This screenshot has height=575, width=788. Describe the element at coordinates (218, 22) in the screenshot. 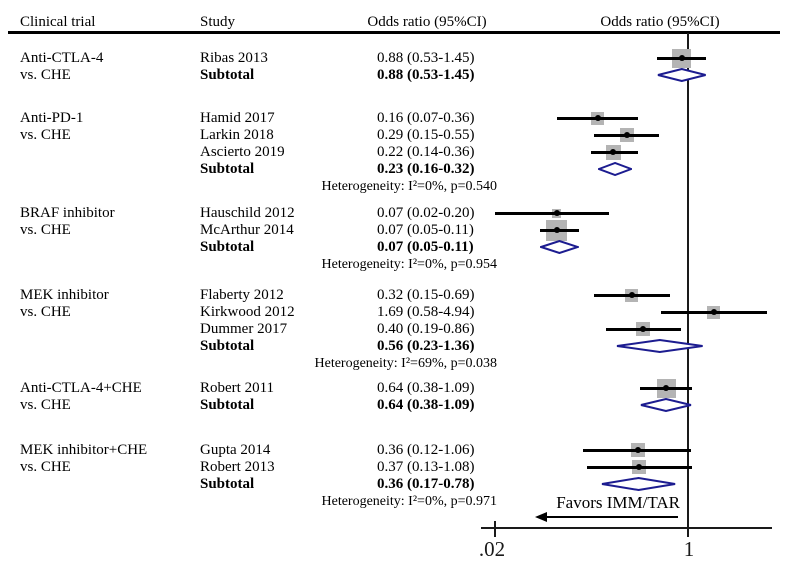

I see `column-header-study: Study` at that location.